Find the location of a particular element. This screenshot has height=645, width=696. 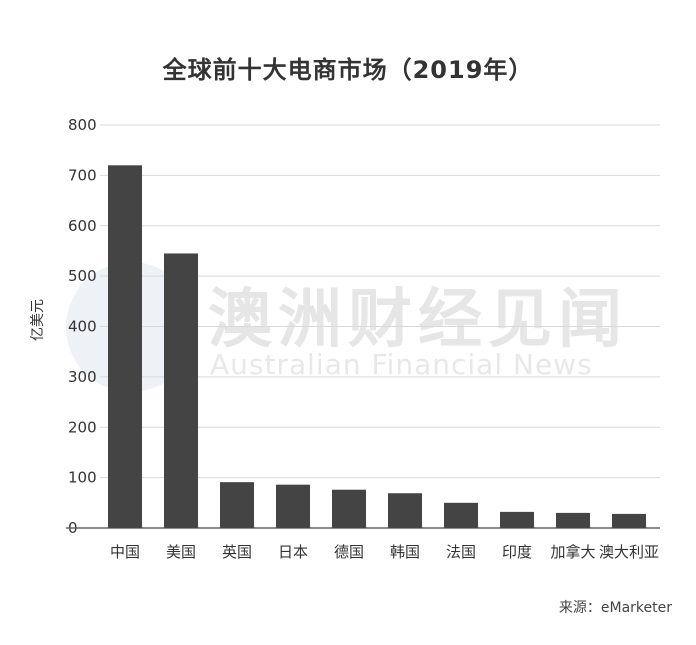

source-note: 来源：eMarketer is located at coordinates (615, 608).